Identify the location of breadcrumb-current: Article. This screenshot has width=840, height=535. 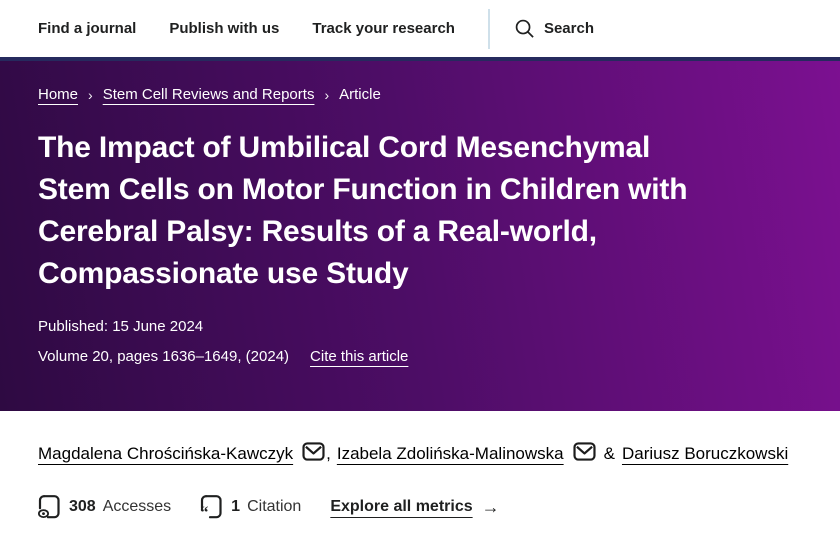
(360, 94).